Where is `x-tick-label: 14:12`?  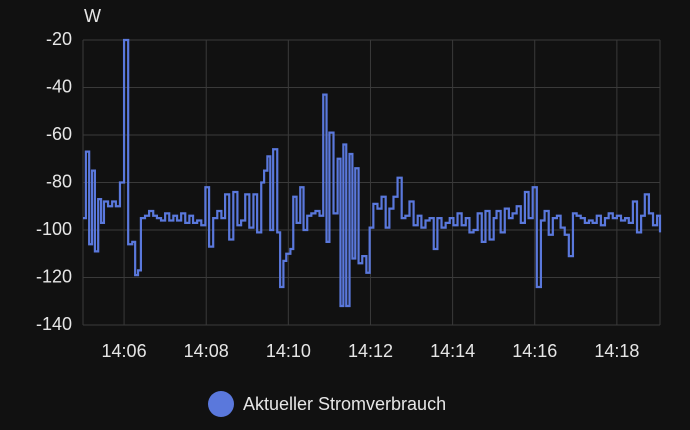 x-tick-label: 14:12 is located at coordinates (370, 351).